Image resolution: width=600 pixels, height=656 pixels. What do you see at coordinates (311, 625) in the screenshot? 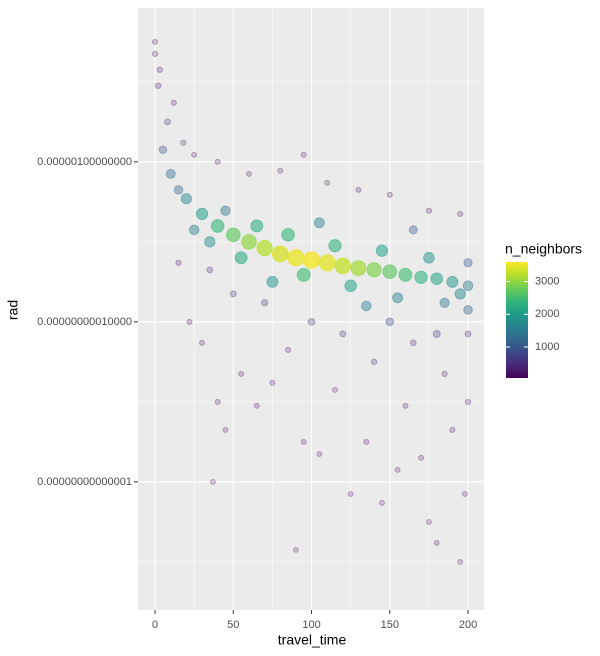
I see `x-tick-label: 100` at bounding box center [311, 625].